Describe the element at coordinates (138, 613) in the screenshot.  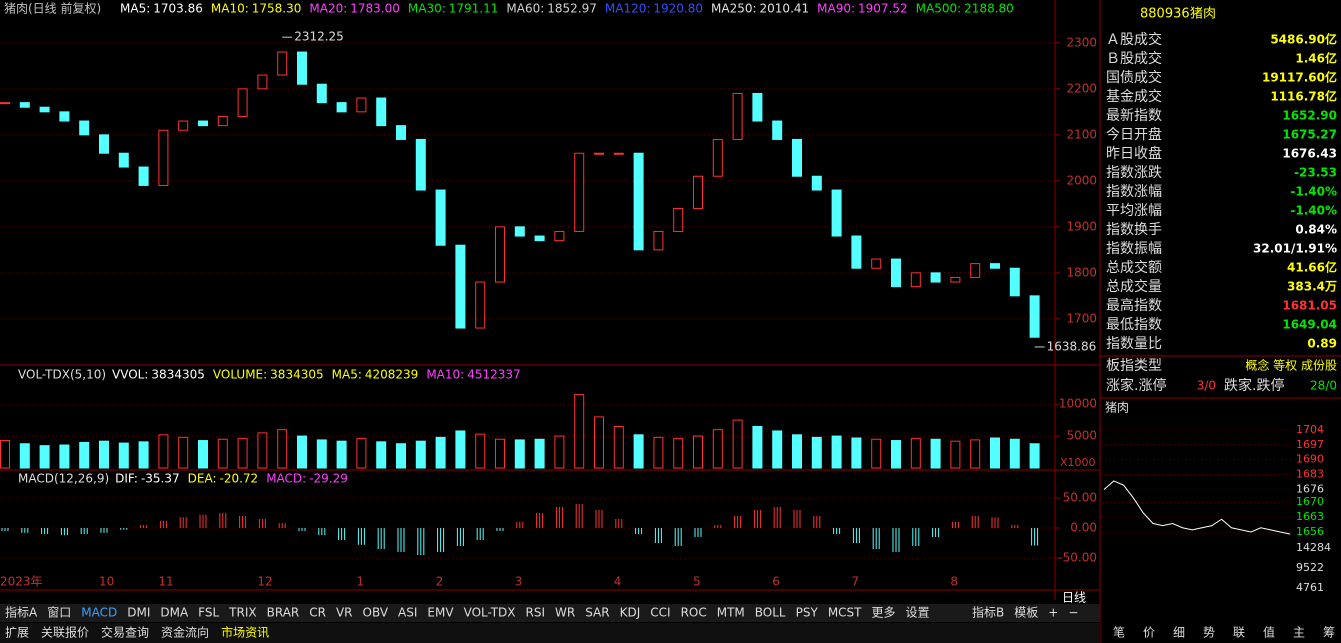
I see `toolbar-button: DMI` at that location.